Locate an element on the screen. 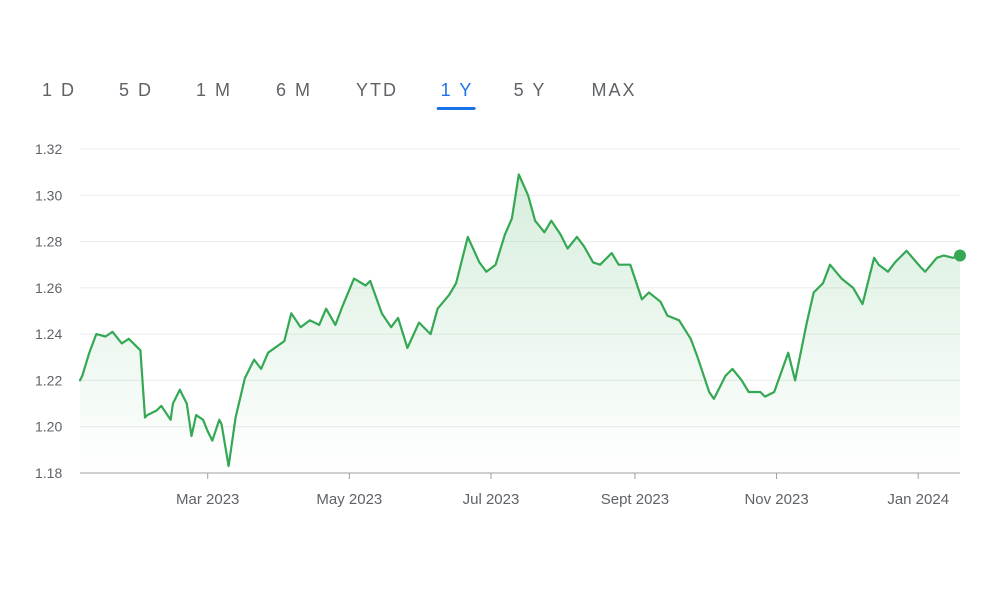 The width and height of the screenshot is (1004, 591). range-tab-label: 1 M is located at coordinates (214, 90).